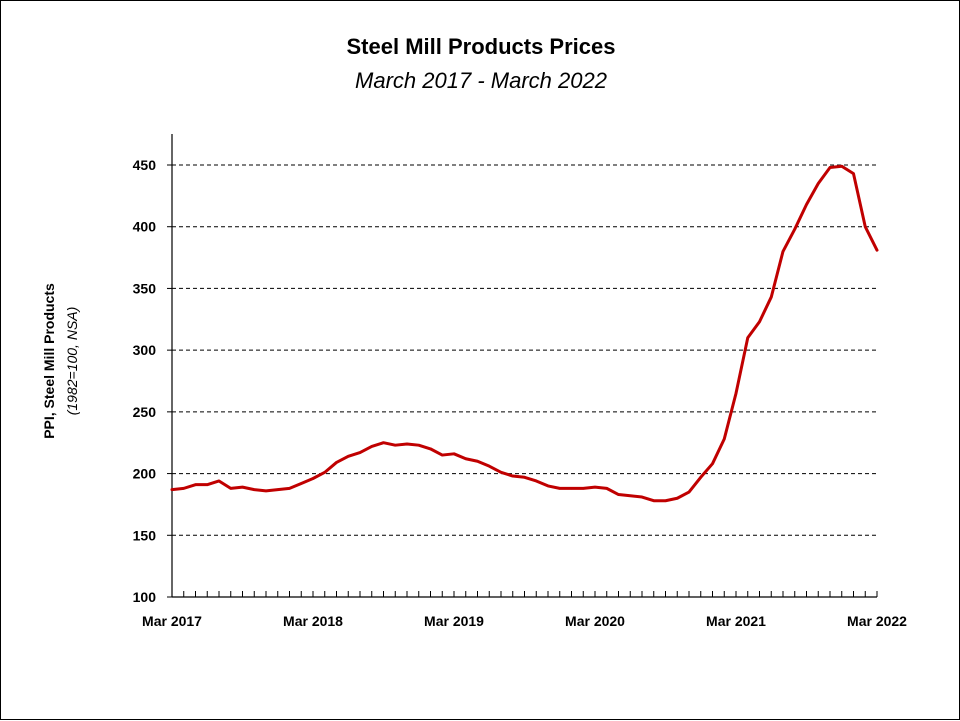 The height and width of the screenshot is (721, 960). Describe the element at coordinates (736, 621) in the screenshot. I see `x-tick-label: Mar 2021` at that location.